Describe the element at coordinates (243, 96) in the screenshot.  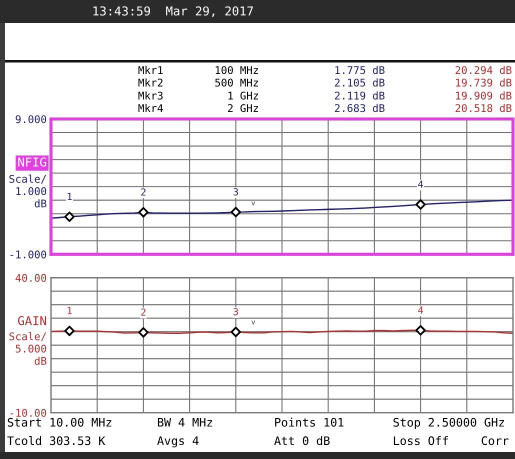
I see `text: 1 GHz` at that location.